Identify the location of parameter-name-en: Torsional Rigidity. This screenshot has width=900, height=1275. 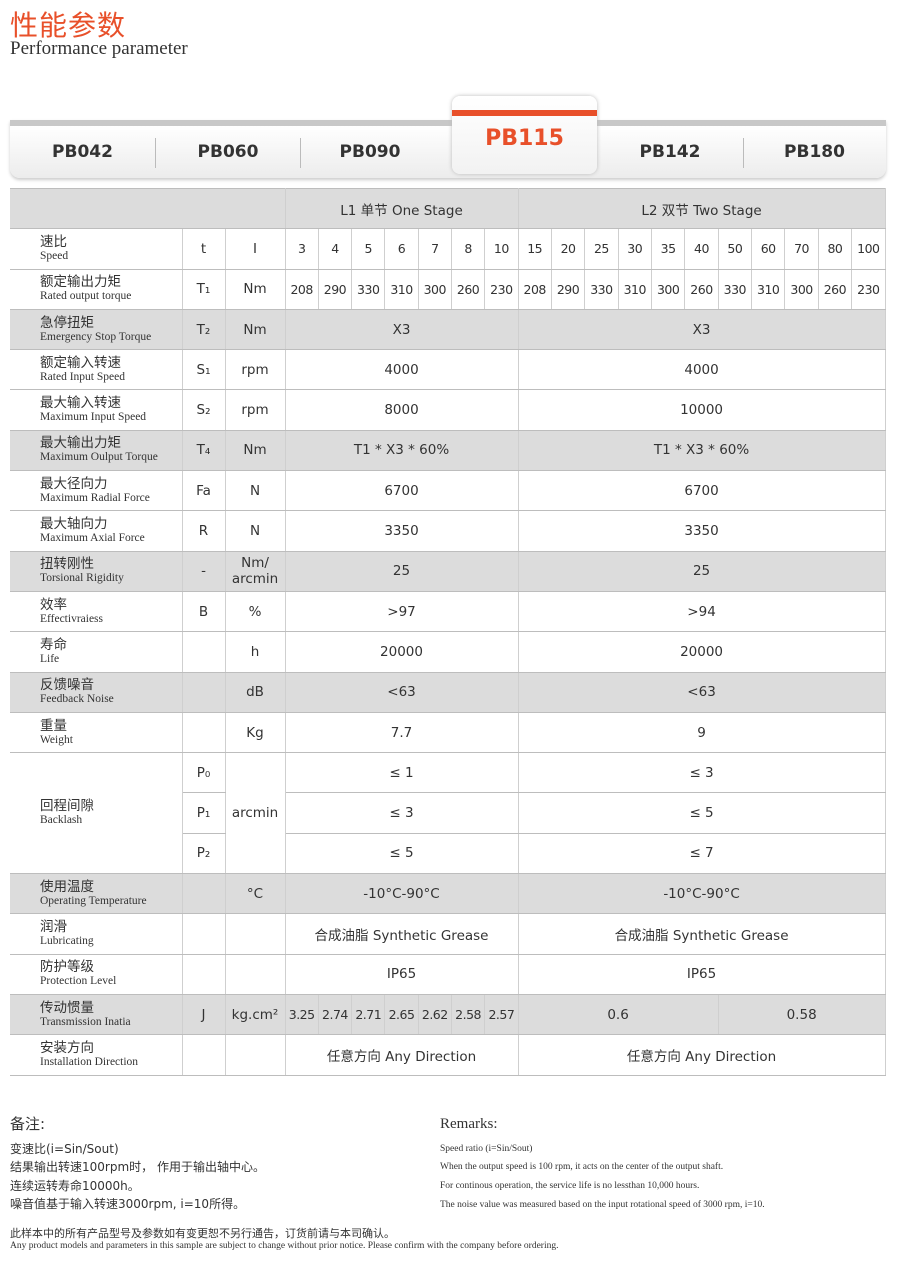
(82, 578).